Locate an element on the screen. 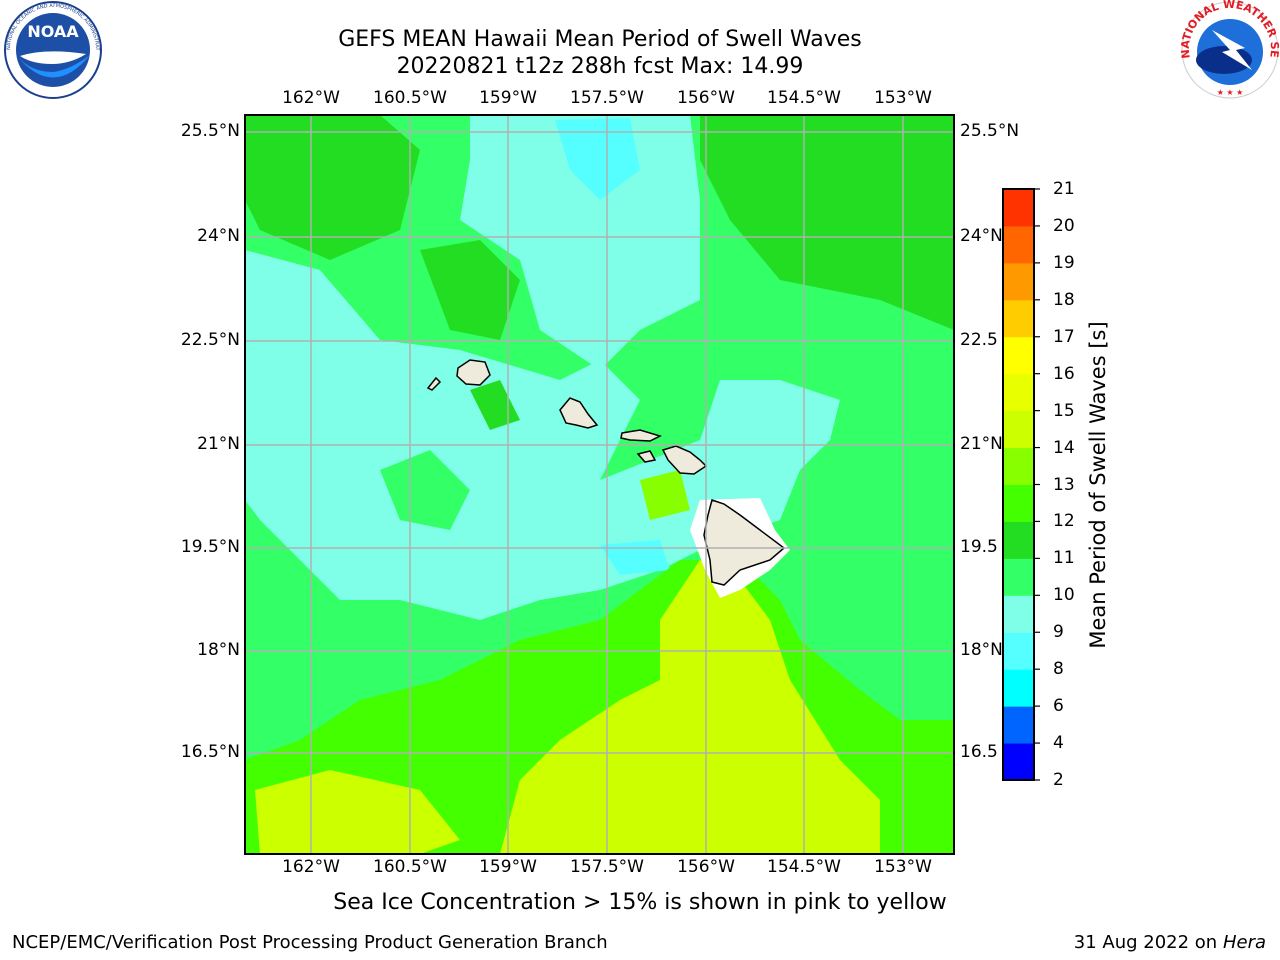  footer-date-text: 31 Aug 2022 on is located at coordinates (1145, 942).